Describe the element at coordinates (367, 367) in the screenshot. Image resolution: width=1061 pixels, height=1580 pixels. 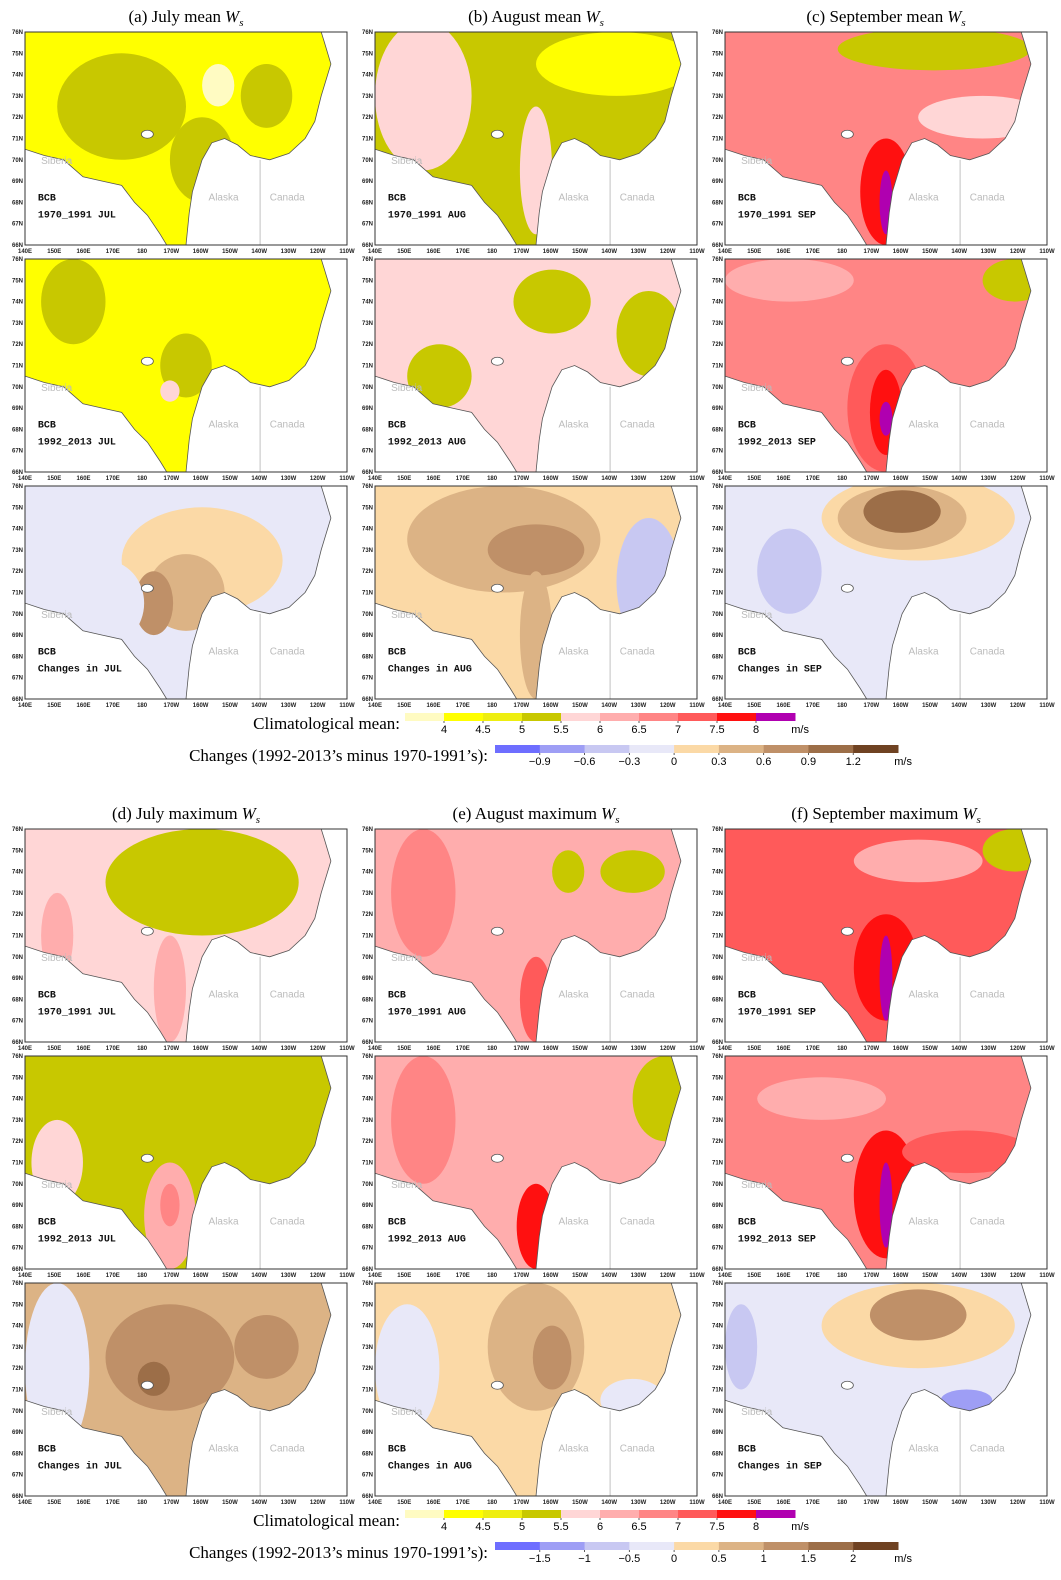
I see `lat-tick-label: 71N` at that location.